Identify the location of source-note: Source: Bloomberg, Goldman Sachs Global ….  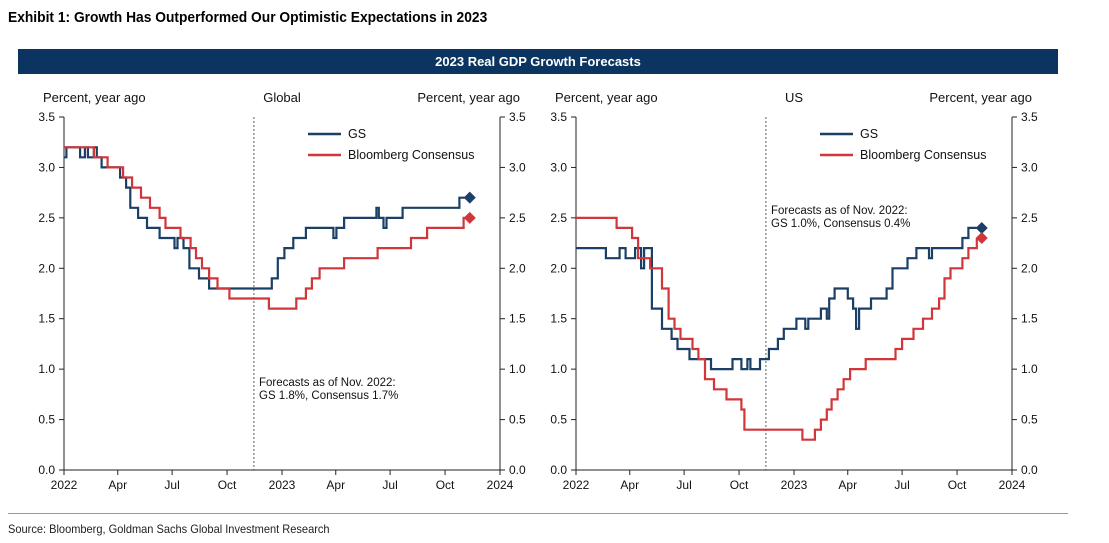
(169, 529).